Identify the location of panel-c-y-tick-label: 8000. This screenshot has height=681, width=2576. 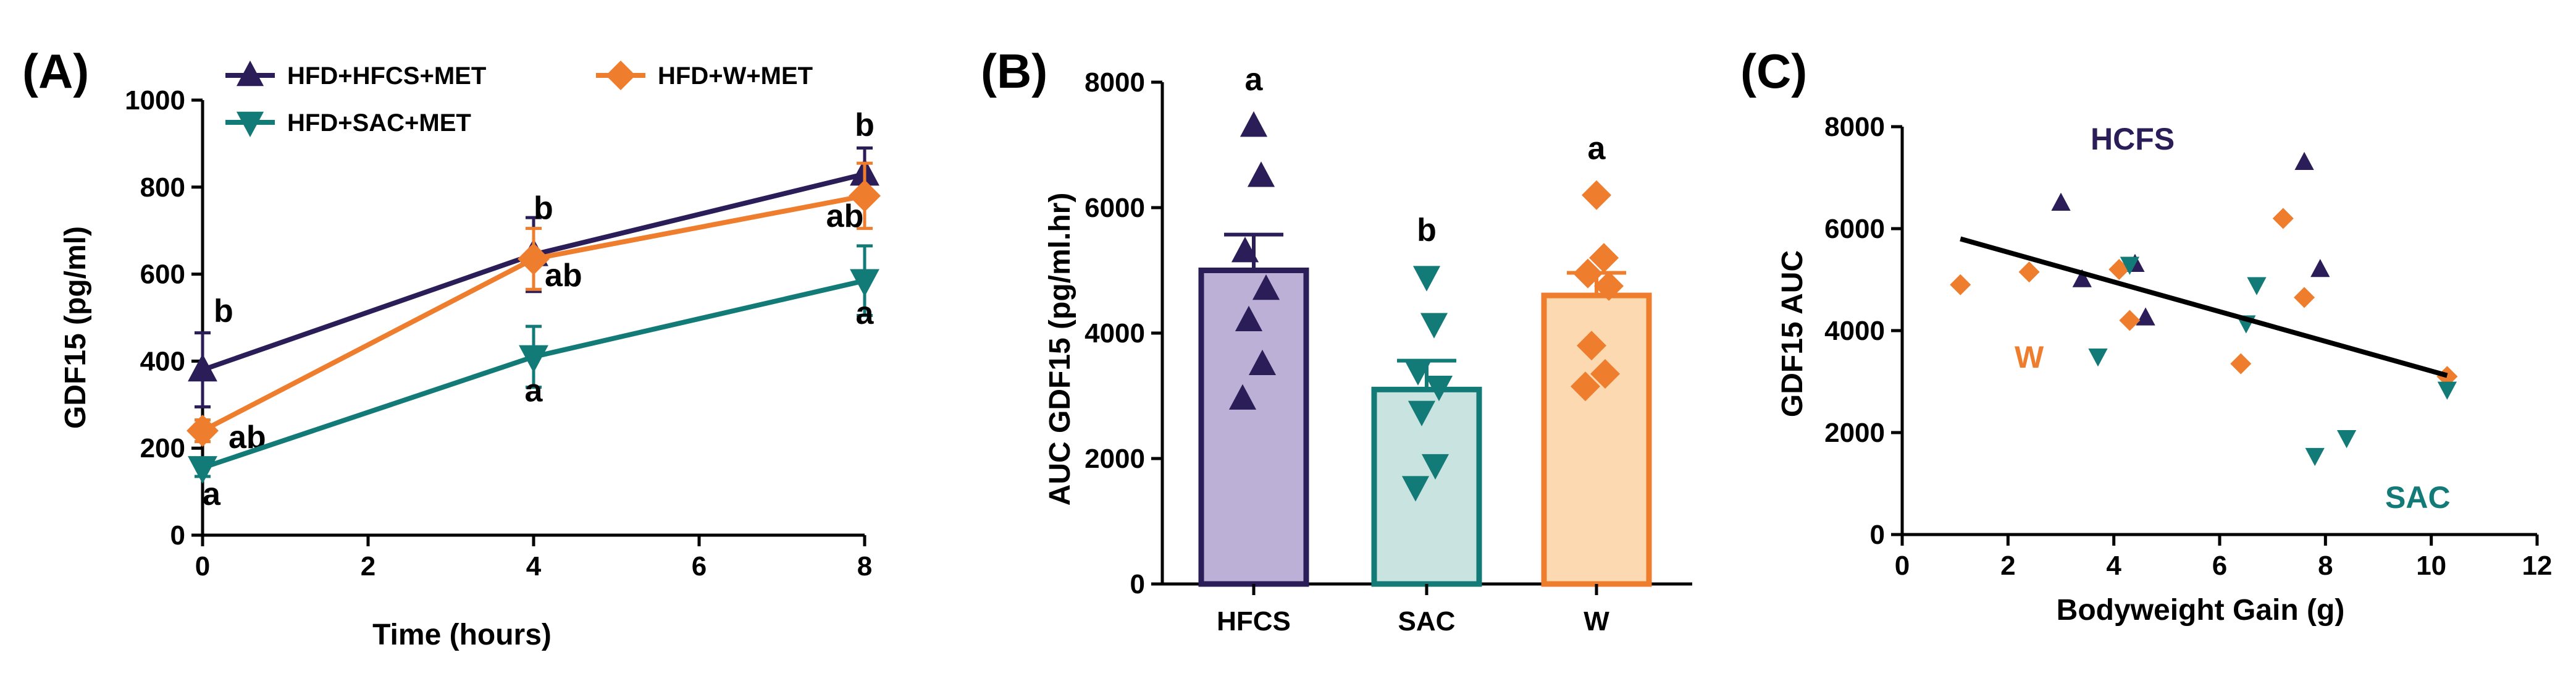
(1854, 127).